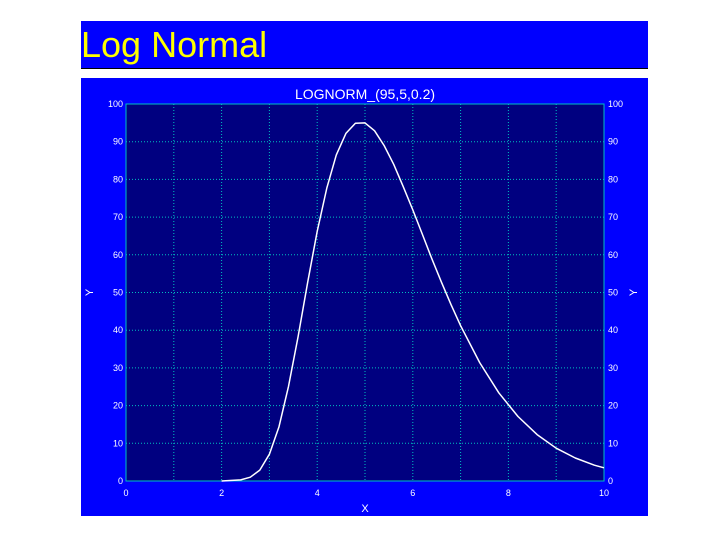  Describe the element at coordinates (317, 493) in the screenshot. I see `x-tick-label: 4` at that location.